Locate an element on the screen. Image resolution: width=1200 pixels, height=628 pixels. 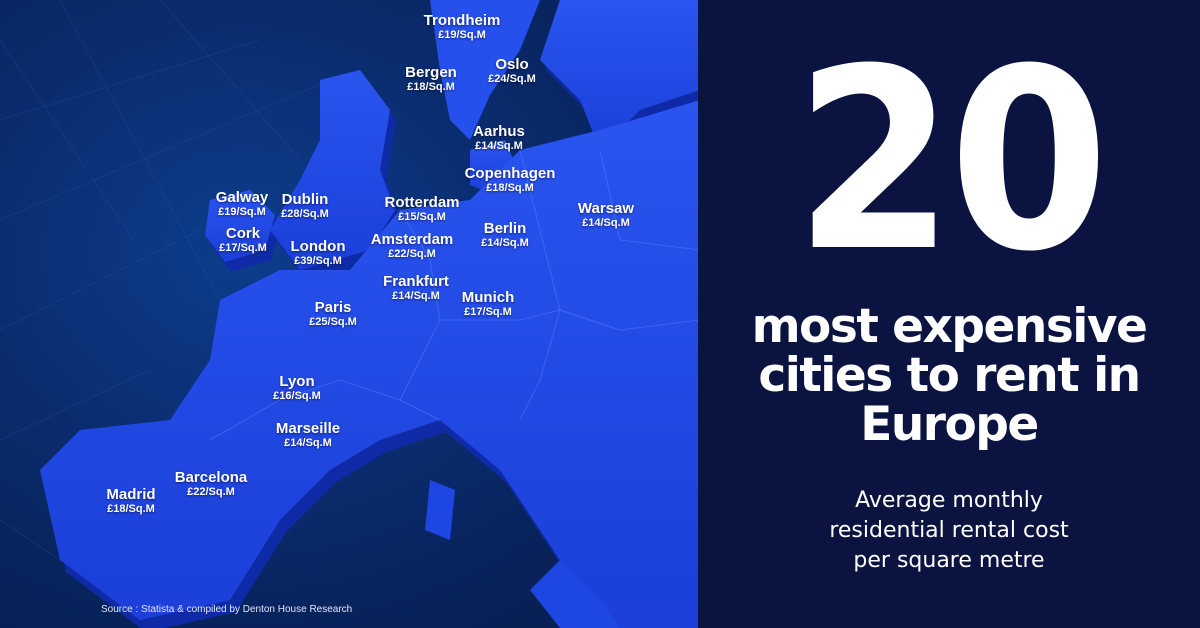
city-label-amsterdam: Amsterdam £22/Sq.M is located at coordinates (412, 246).